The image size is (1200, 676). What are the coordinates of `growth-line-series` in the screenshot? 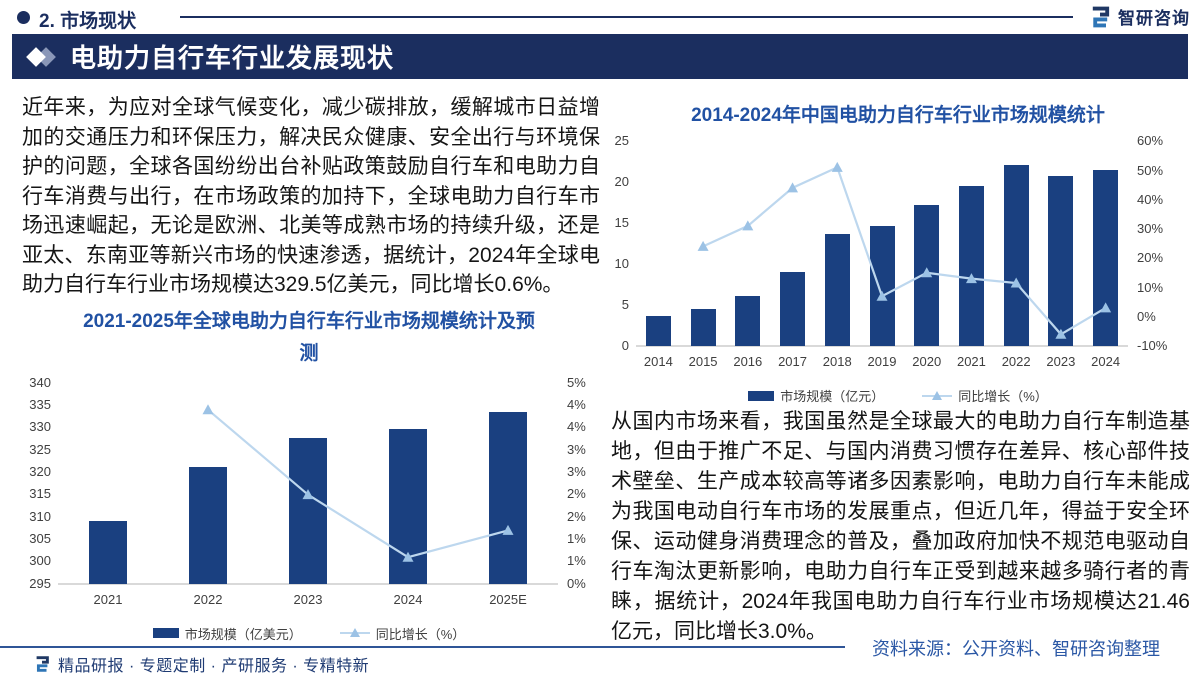 It's located at (904, 251).